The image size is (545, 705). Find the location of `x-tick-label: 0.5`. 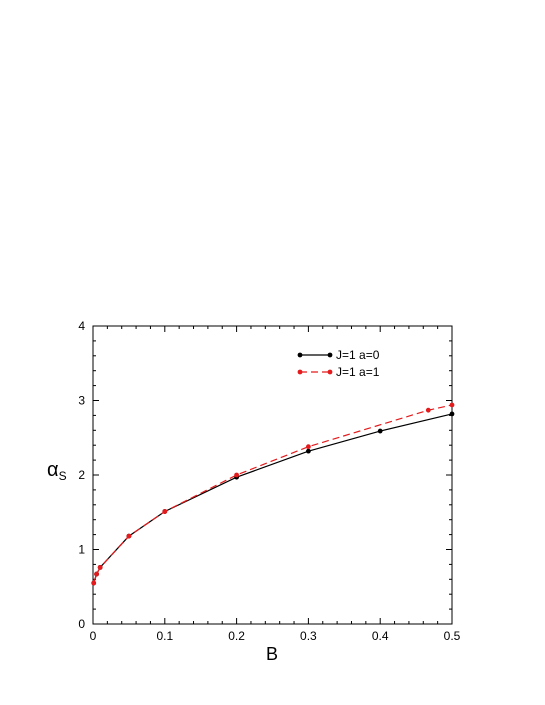

x-tick-label: 0.5 is located at coordinates (452, 636).